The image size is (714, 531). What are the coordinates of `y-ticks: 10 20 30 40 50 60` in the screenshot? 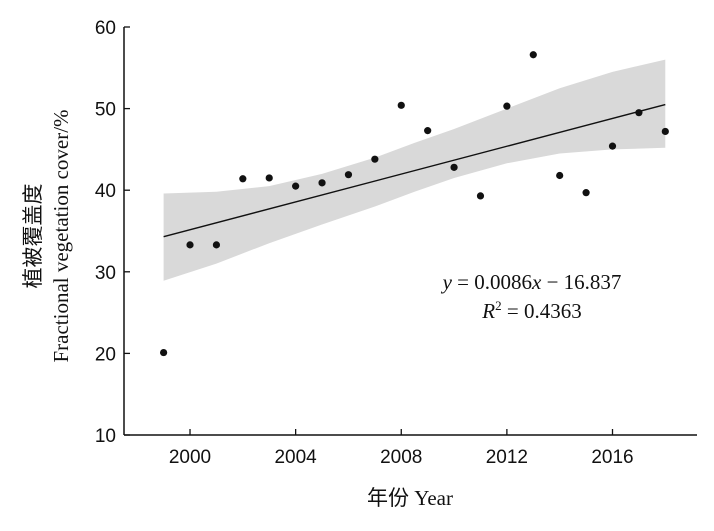 It's located at (112, 232).